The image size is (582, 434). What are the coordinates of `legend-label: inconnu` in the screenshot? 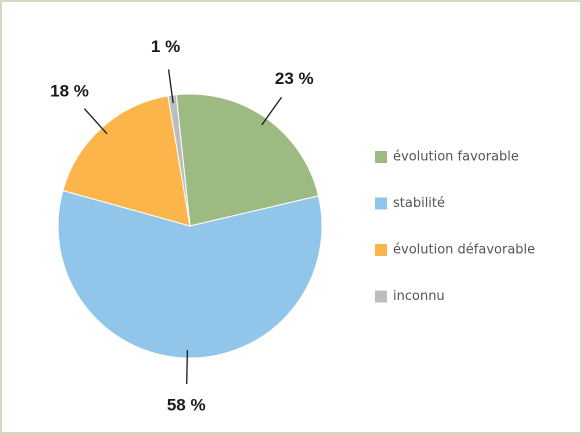 It's located at (419, 296).